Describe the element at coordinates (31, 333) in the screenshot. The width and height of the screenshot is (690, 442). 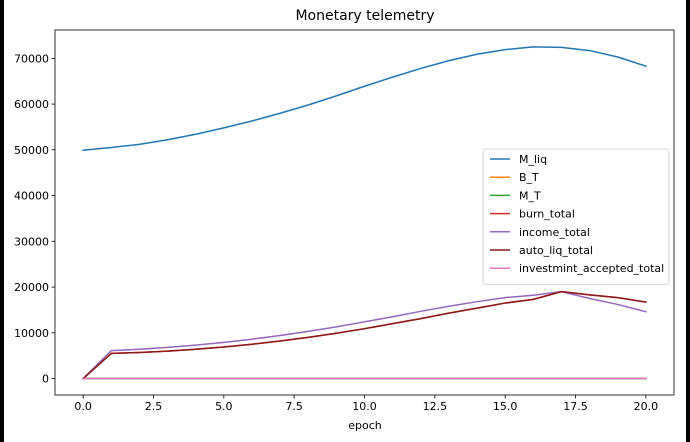
I see `y-tick-label: 10000` at that location.